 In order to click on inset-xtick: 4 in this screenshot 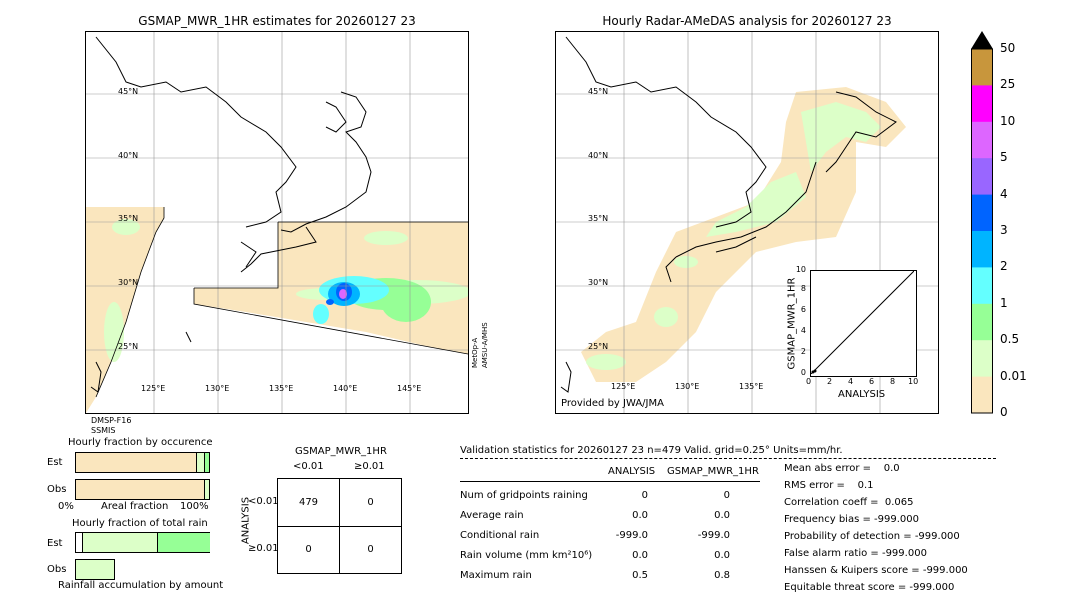, I will do `click(851, 381)`.